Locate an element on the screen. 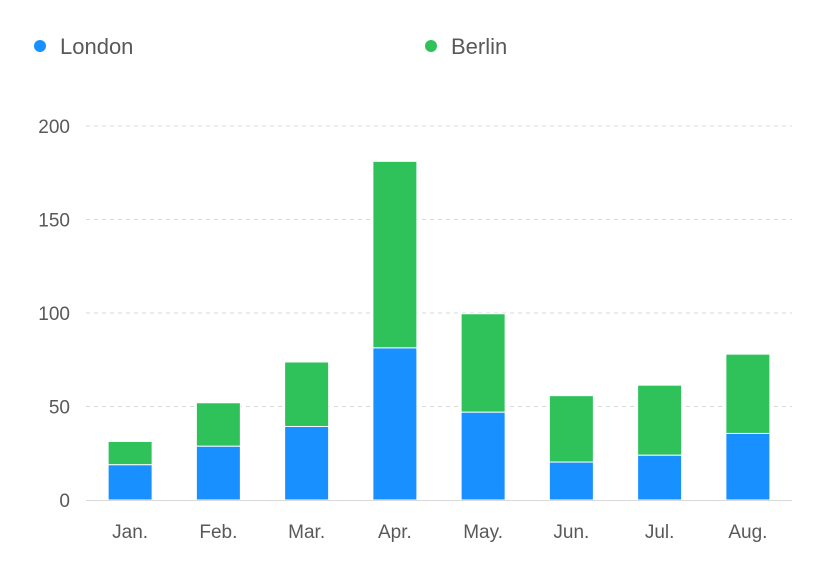  x-tick-label: Aug. is located at coordinates (747, 532).